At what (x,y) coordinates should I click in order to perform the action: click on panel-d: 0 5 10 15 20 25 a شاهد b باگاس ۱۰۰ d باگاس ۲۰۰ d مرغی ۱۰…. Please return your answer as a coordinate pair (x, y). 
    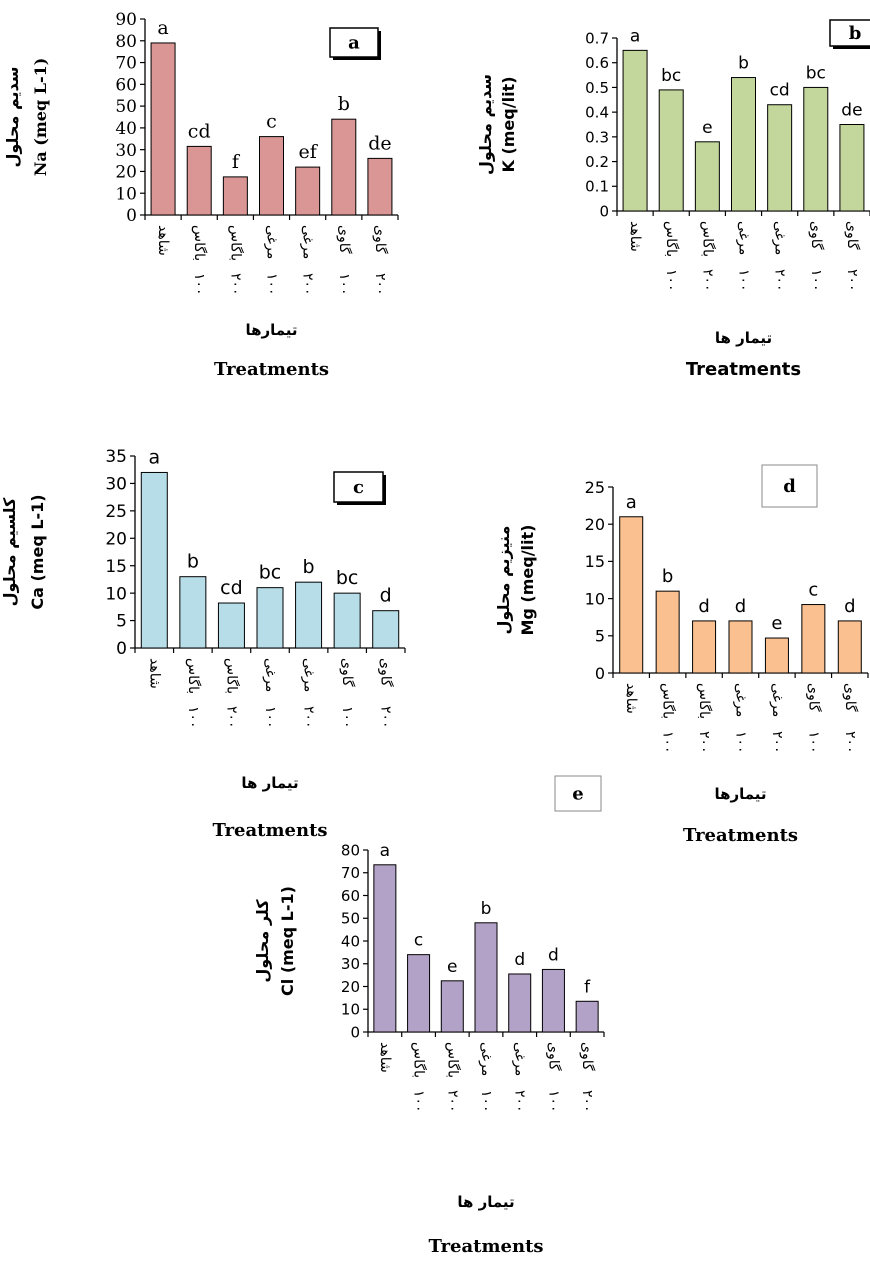
    Looking at the image, I should click on (681, 655).